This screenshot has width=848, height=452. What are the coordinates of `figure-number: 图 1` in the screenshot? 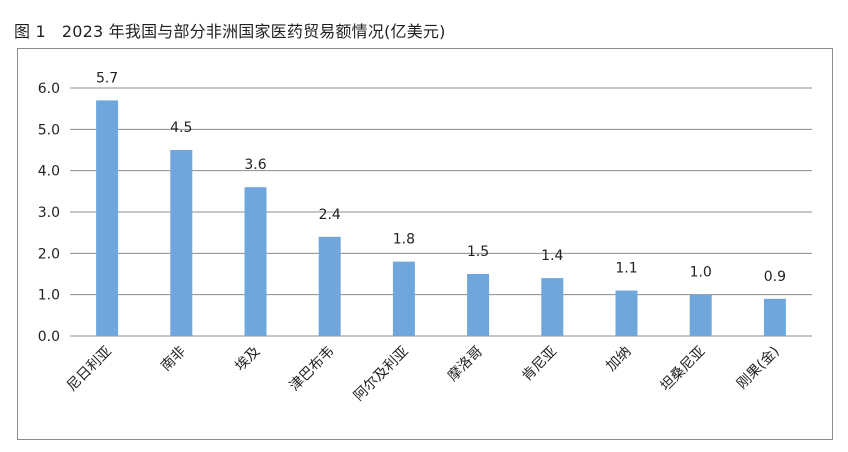 It's located at (30, 31).